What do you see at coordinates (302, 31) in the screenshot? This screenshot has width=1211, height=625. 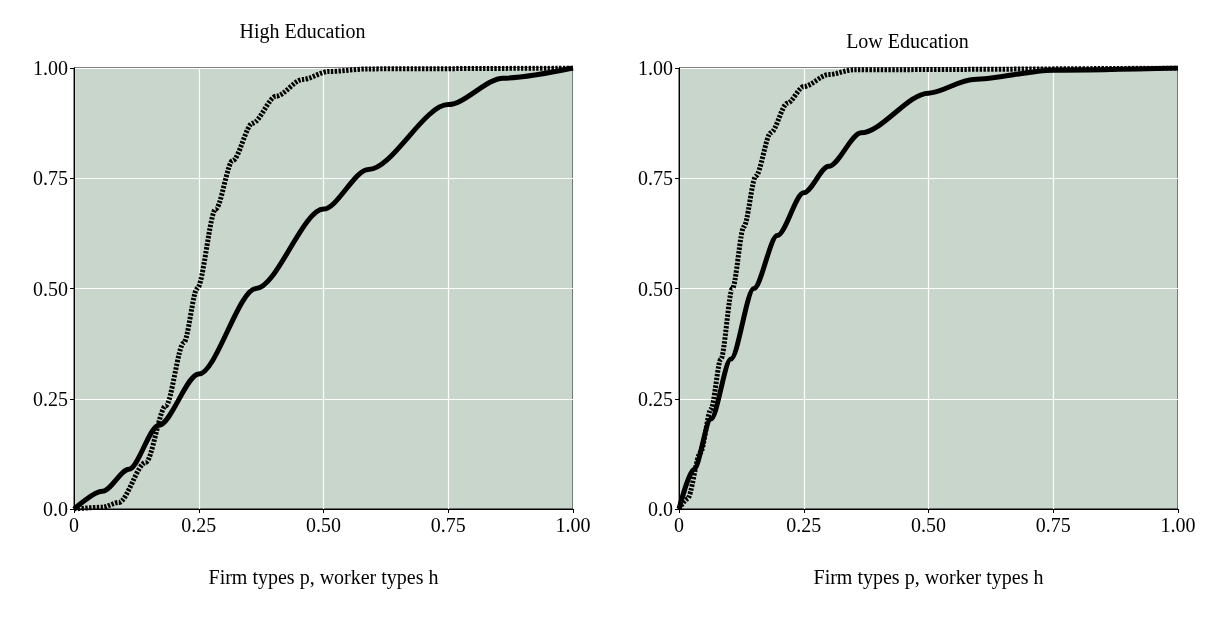 I see `chart-title: High Education` at bounding box center [302, 31].